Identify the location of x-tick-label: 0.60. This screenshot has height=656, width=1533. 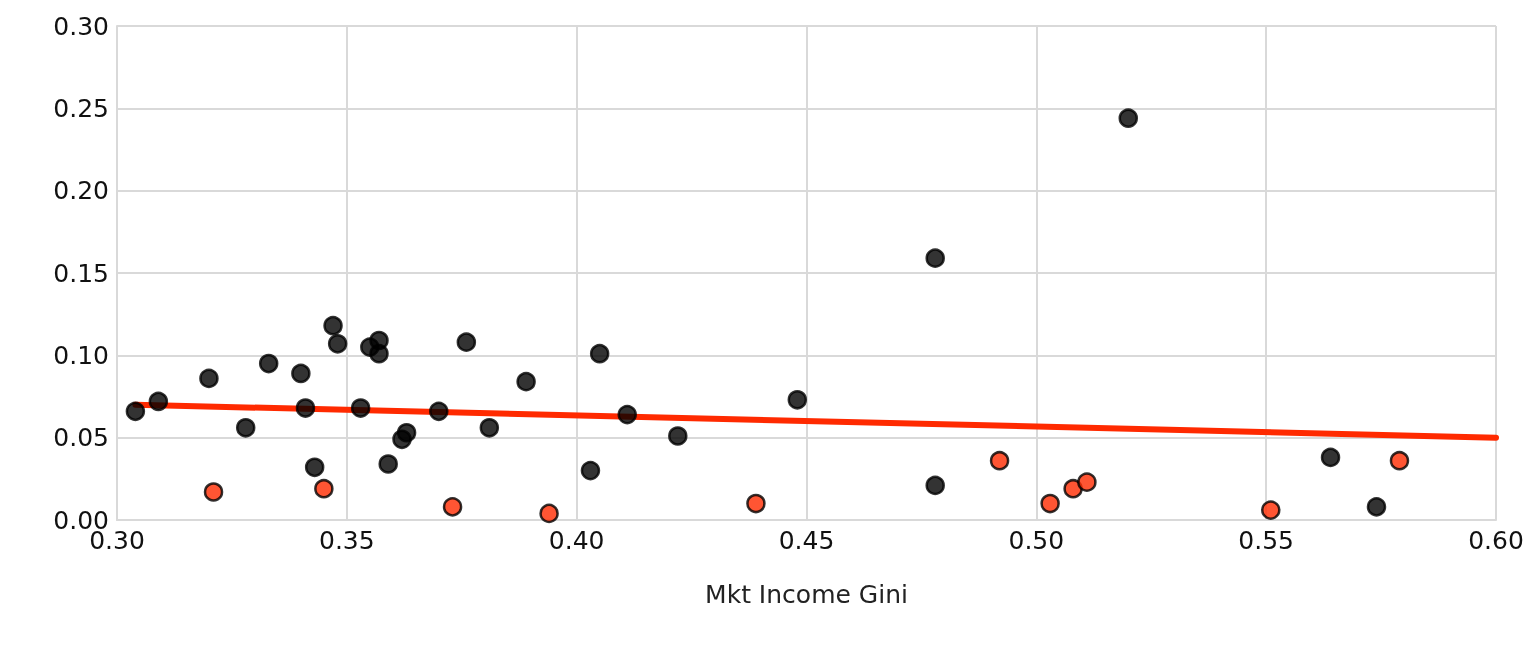
(1496, 540).